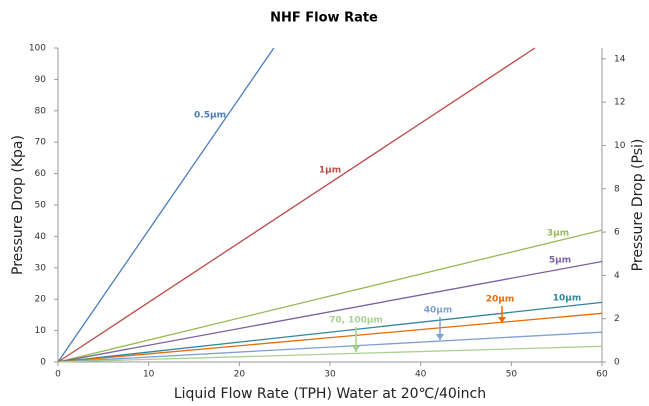  What do you see at coordinates (149, 375) in the screenshot?
I see `x-tick-label: 10` at bounding box center [149, 375].